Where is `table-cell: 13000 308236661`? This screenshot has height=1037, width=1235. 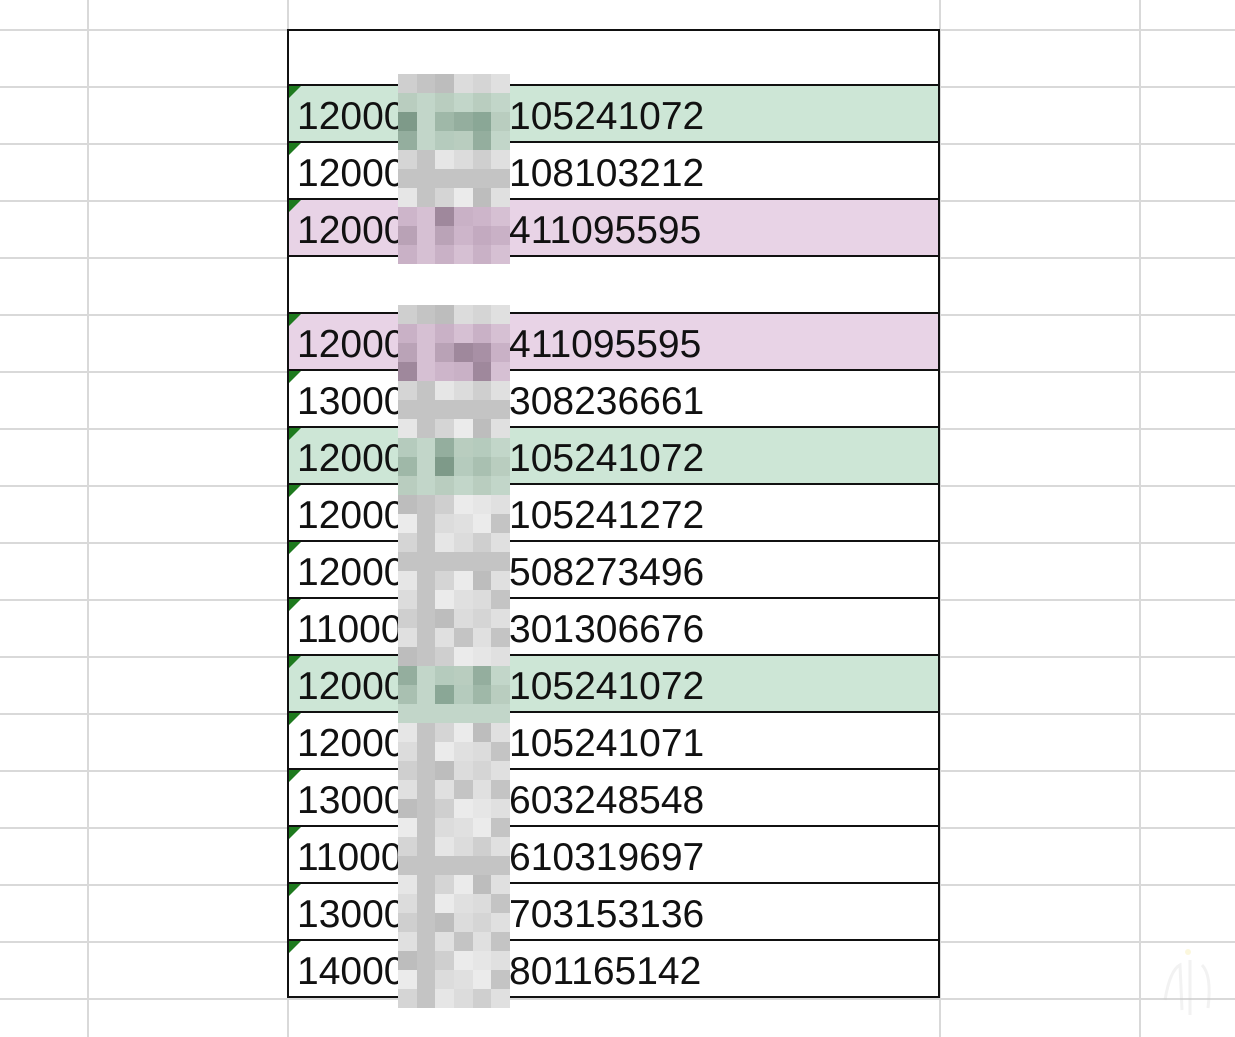
table-cell: 13000 308236661 is located at coordinates (613, 399).